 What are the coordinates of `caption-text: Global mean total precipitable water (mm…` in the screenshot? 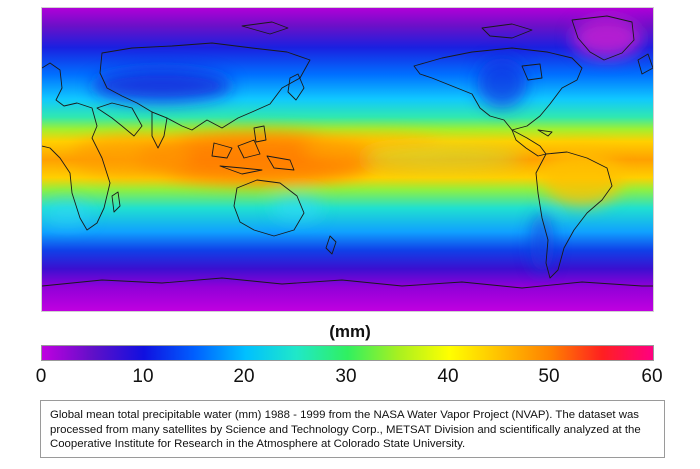 It's located at (345, 429).